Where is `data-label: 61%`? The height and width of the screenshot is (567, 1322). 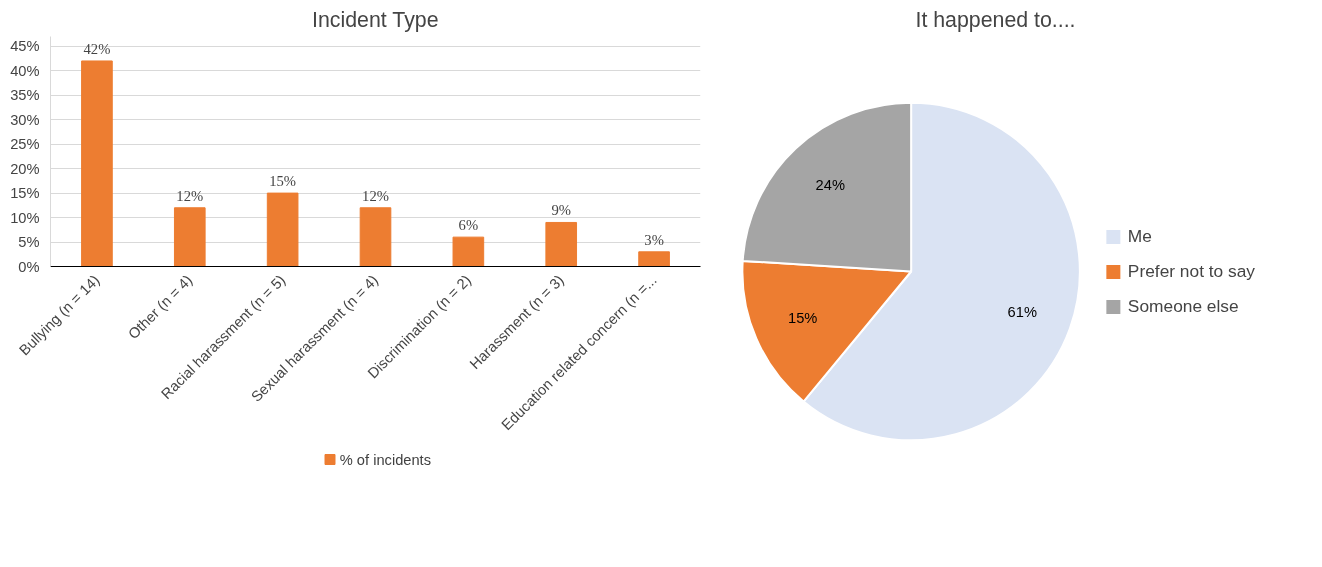
data-label: 61% is located at coordinates (1022, 311).